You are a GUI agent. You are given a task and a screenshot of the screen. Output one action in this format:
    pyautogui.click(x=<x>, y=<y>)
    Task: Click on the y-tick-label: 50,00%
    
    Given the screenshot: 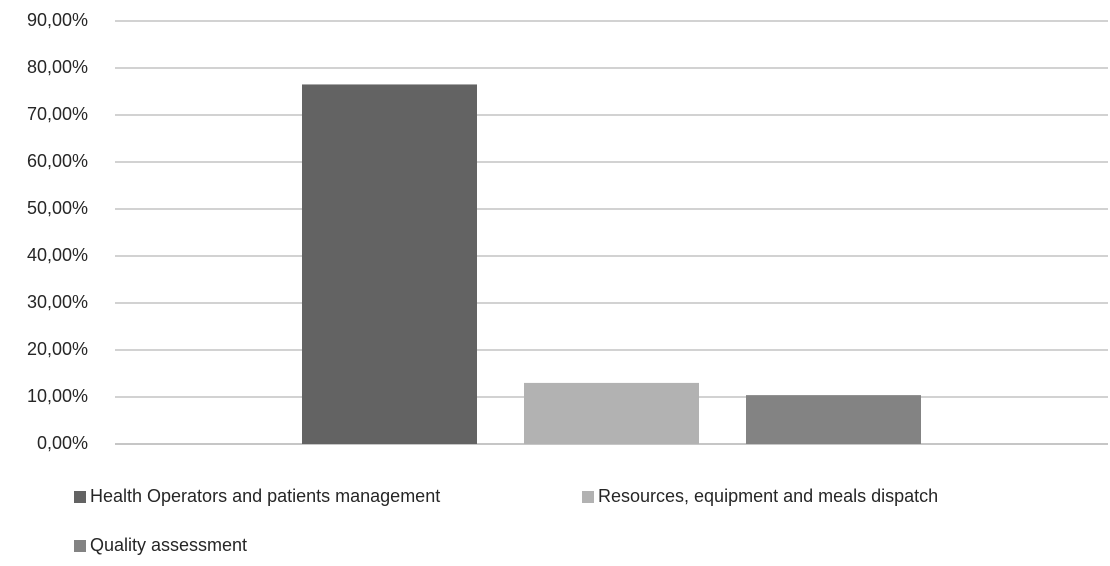 What is the action you would take?
    pyautogui.click(x=57, y=208)
    